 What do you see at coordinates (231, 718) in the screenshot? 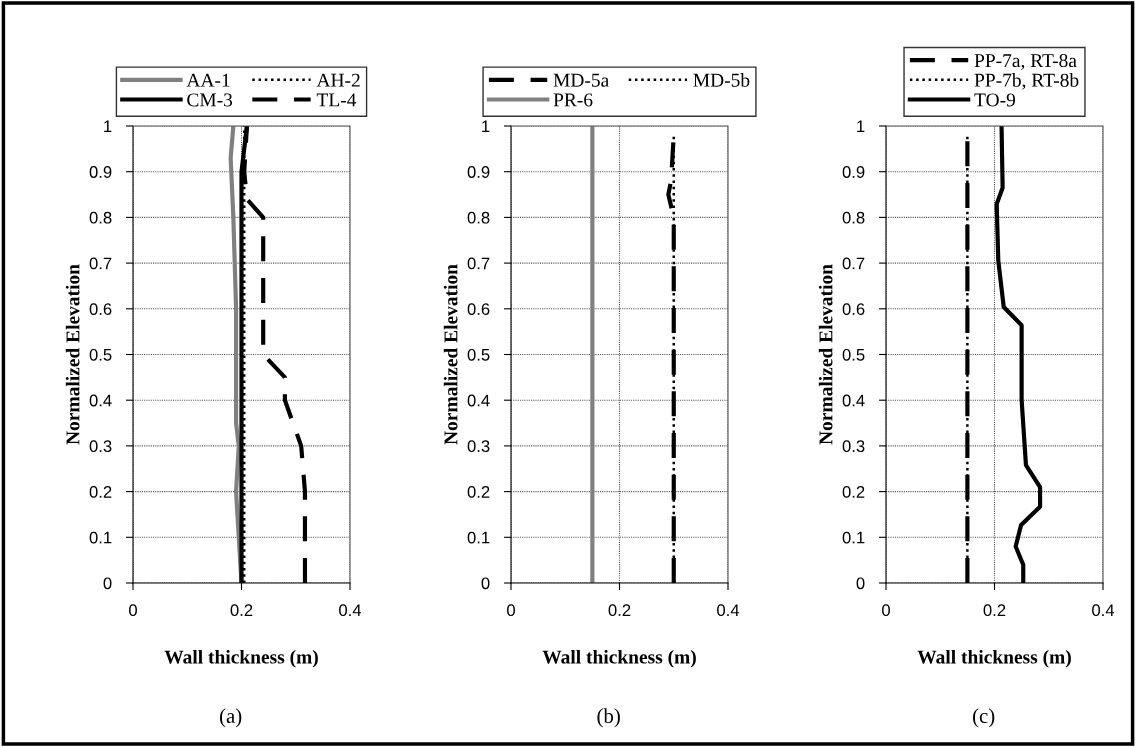
I see `text: (a)` at bounding box center [231, 718].